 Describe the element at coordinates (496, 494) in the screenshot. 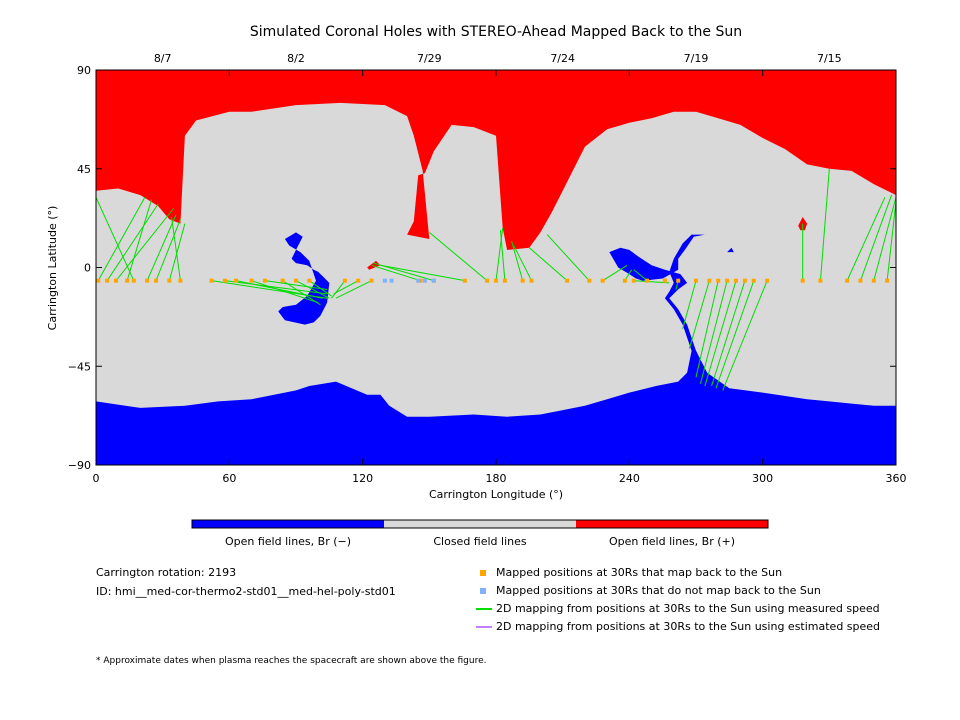

I see `x-axis-label: Carrington Longitude (°)` at that location.